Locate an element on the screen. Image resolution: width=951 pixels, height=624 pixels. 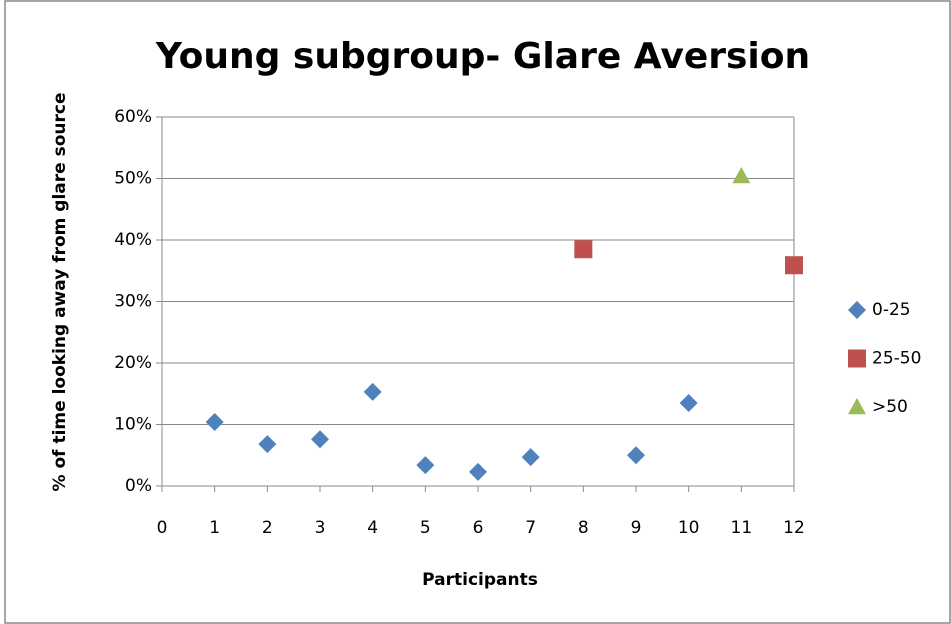
y-tick-label: 50% is located at coordinates (133, 179).